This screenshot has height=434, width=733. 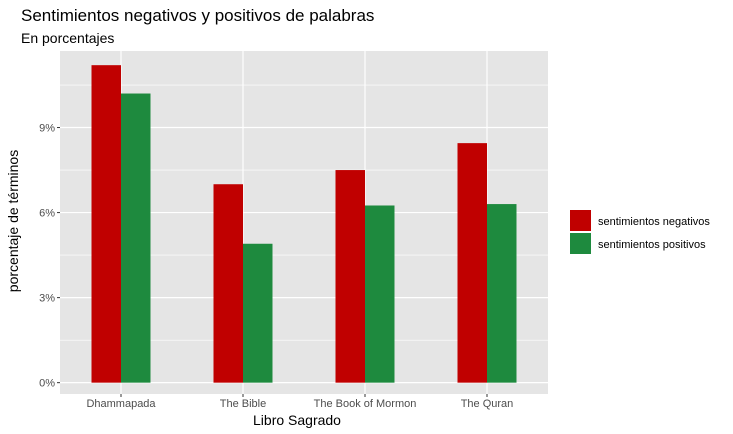 I want to click on legend-label: sentimientos positivos, so click(x=652, y=245).